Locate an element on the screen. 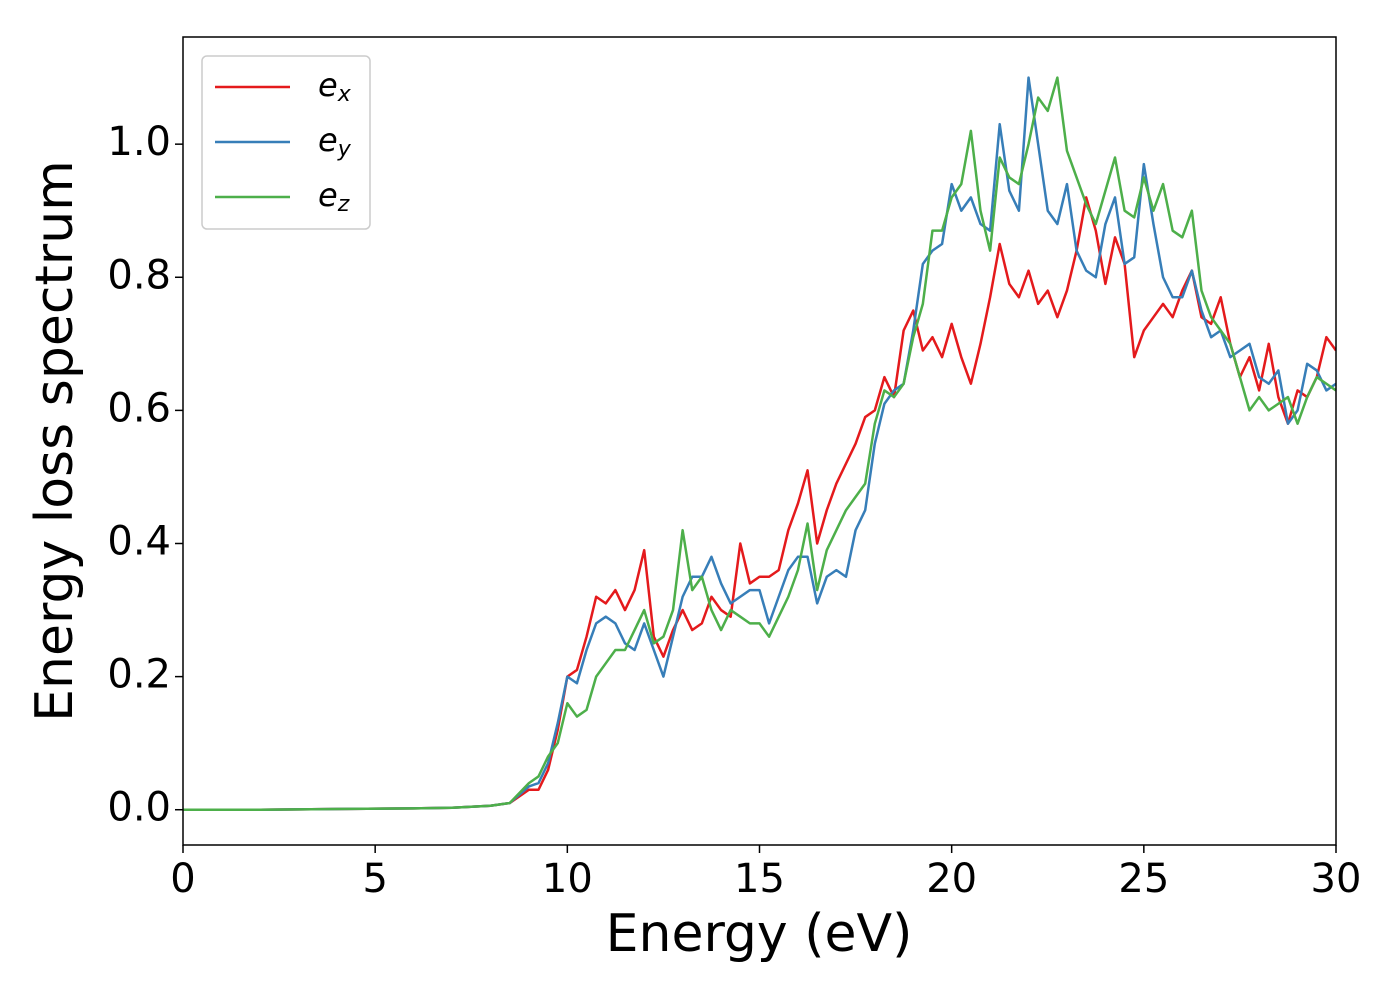 The height and width of the screenshot is (1000, 1400). x-tick-label: 15 is located at coordinates (759, 879).